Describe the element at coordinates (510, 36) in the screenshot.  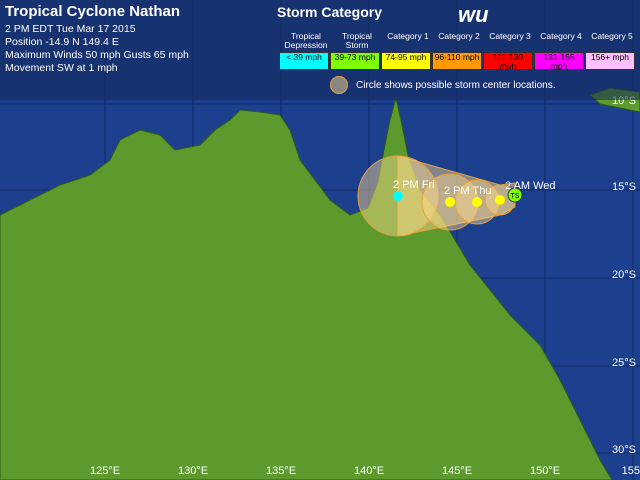
I see `category-label: Category 3` at that location.